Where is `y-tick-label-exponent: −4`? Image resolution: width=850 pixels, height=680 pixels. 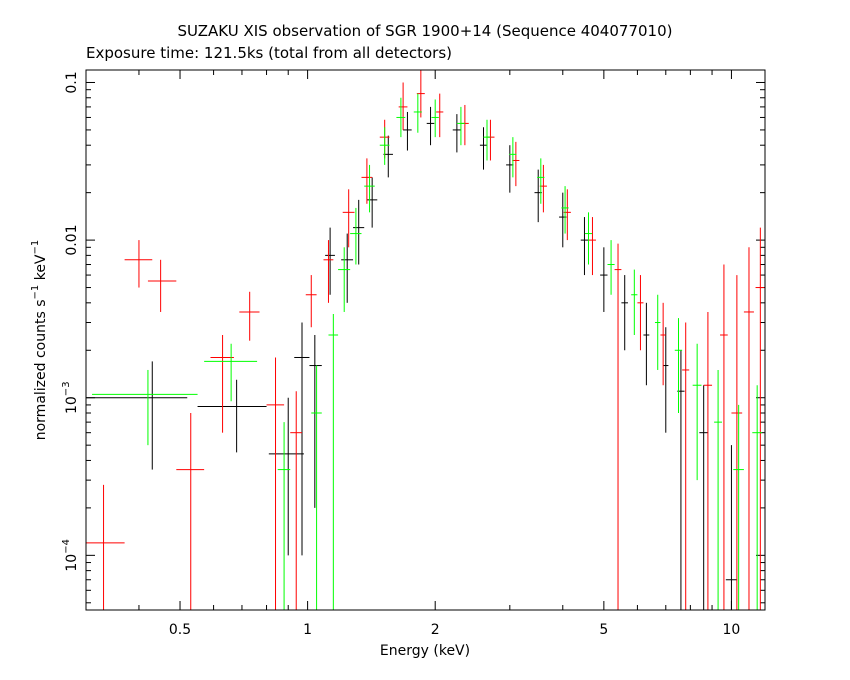 y-tick-label-exponent: −4 is located at coordinates (66, 546).